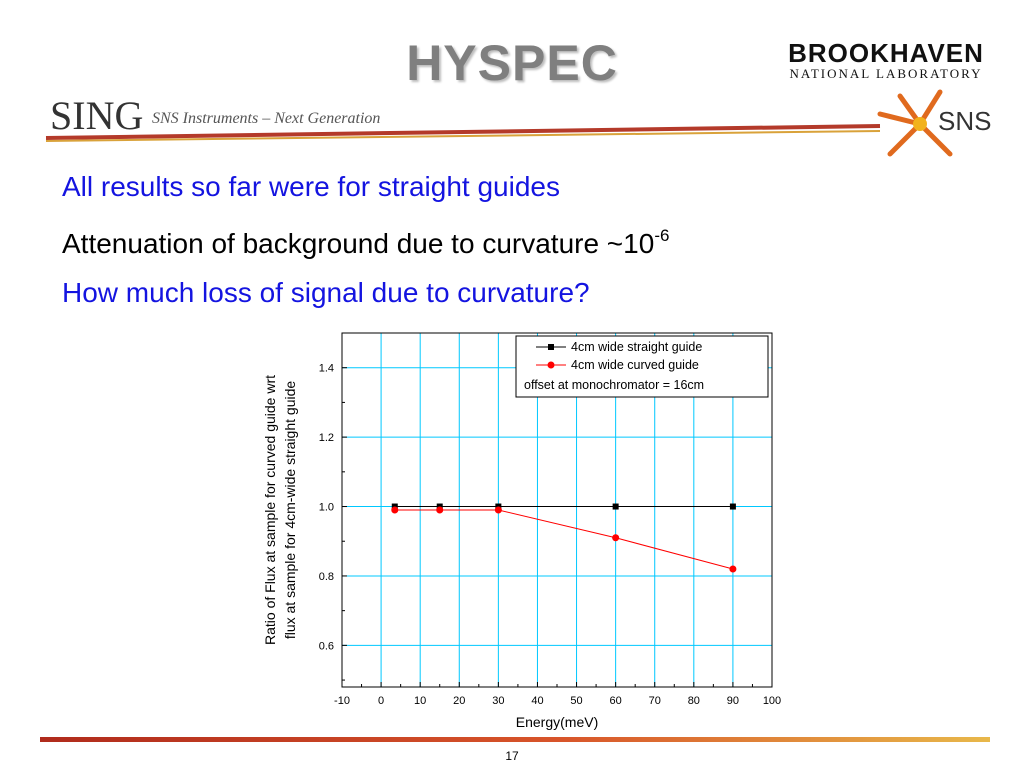 The width and height of the screenshot is (1024, 768). What do you see at coordinates (614, 385) in the screenshot?
I see `legend-note: offset at monochromator = 16cm` at bounding box center [614, 385].